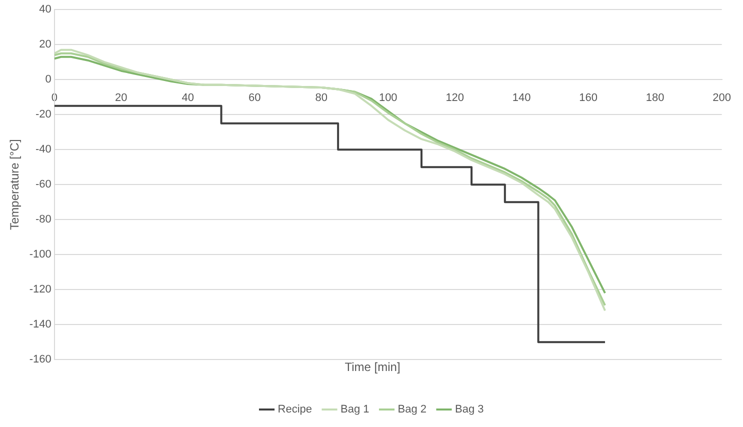 The image size is (743, 427). What do you see at coordinates (388, 98) in the screenshot?
I see `x-tick-label: 100` at bounding box center [388, 98].